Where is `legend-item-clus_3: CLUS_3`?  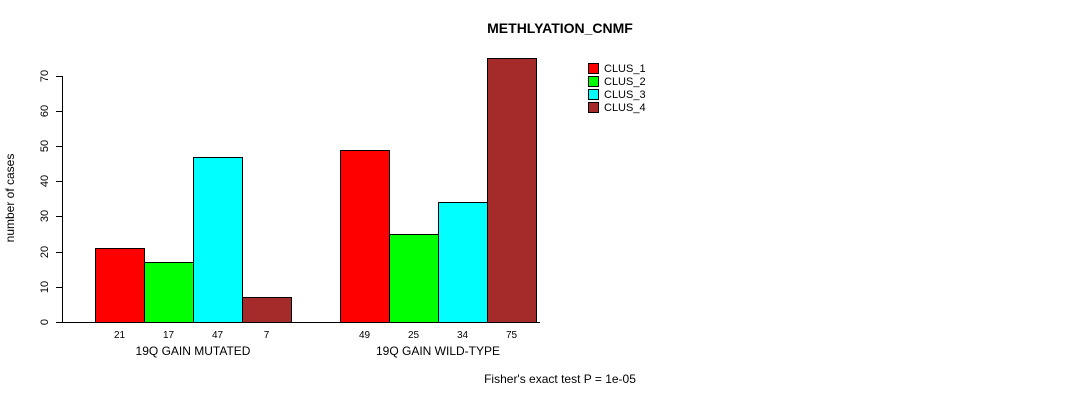
legend-item-clus_3: CLUS_3 is located at coordinates (617, 94).